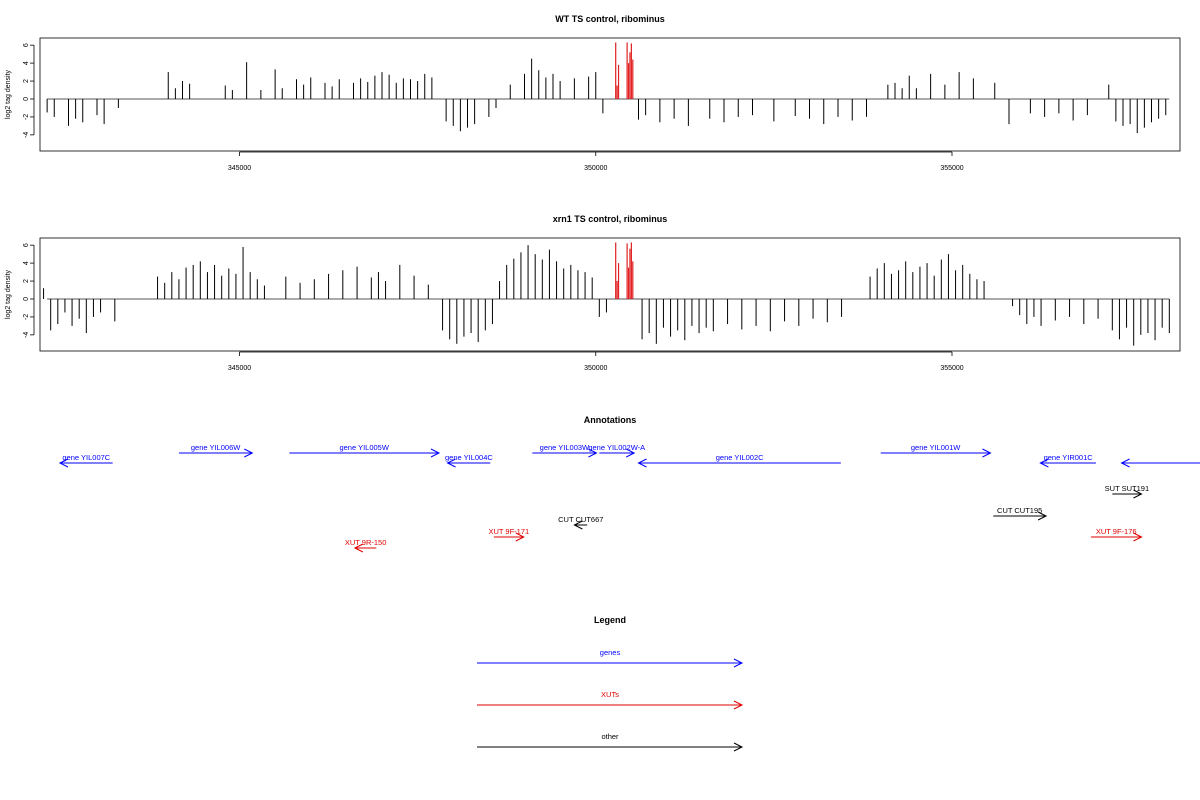 Image resolution: width=1200 pixels, height=800 pixels. I want to click on annotation-label: gene YIR001C, so click(1069, 457).